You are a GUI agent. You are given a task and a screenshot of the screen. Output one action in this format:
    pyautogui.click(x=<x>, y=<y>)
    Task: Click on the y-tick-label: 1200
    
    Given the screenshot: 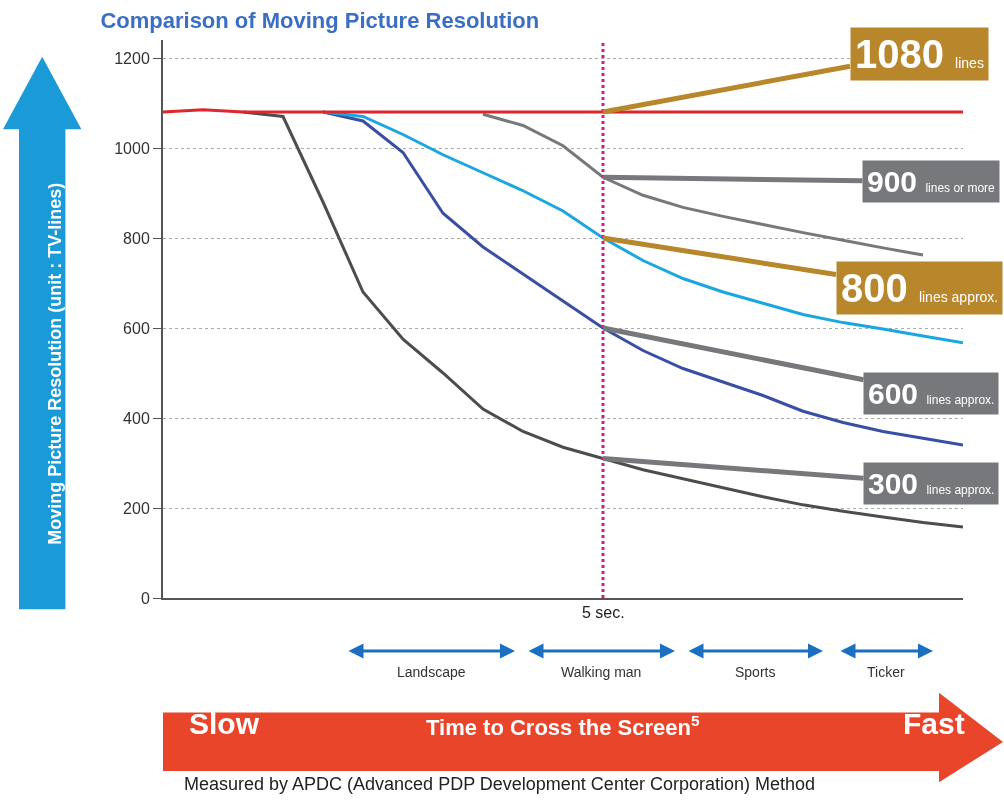 What is the action you would take?
    pyautogui.click(x=132, y=58)
    